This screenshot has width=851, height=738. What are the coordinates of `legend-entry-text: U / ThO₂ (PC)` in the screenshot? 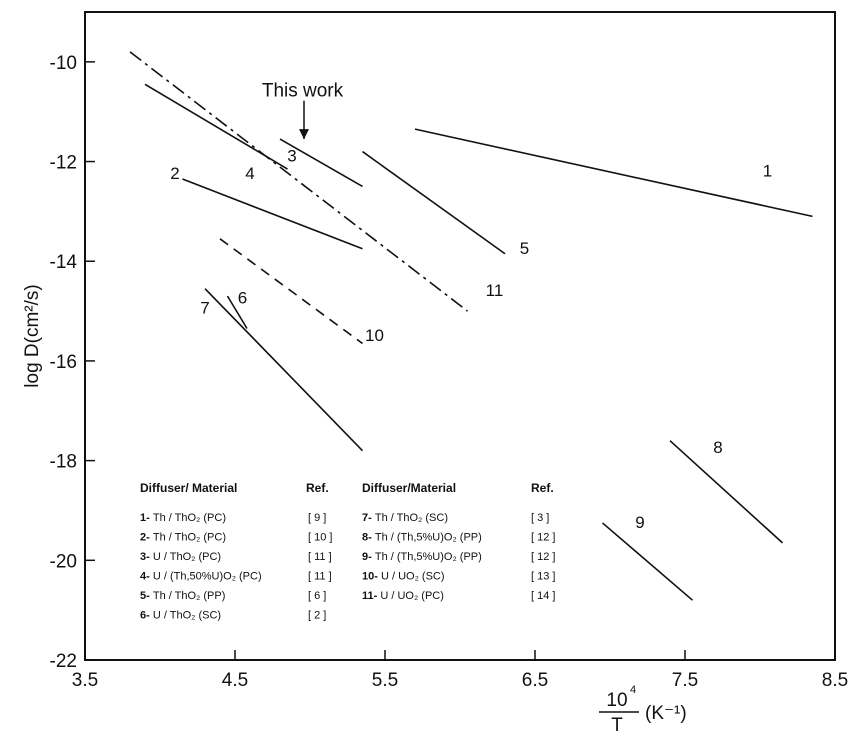 It's located at (187, 557).